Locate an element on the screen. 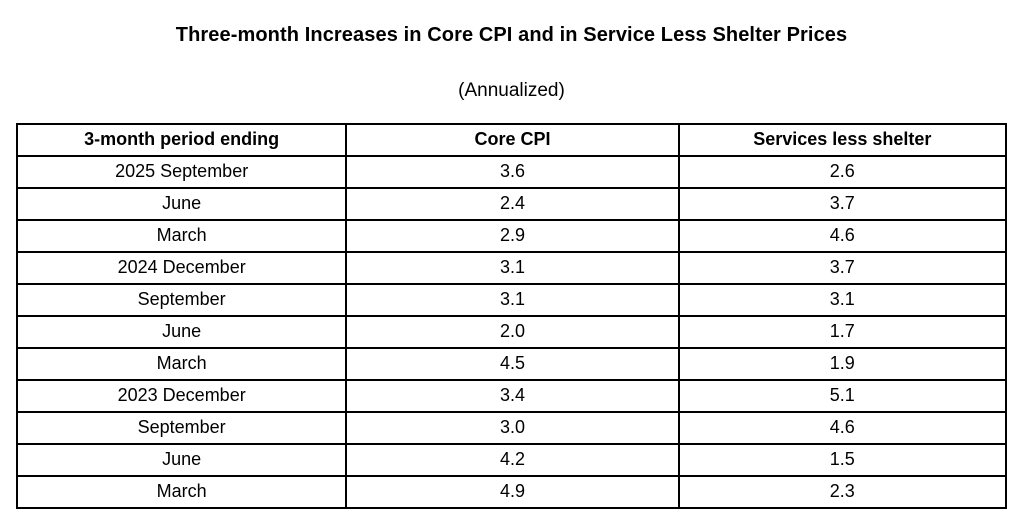  period-cell: 2024 December is located at coordinates (181, 268).